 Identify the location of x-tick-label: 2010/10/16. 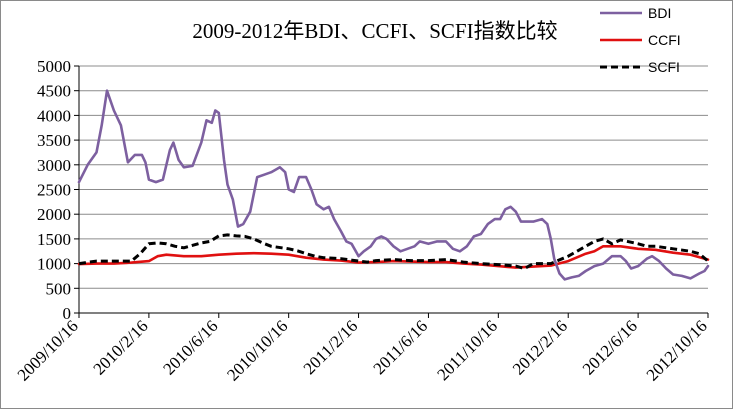
(257, 350).